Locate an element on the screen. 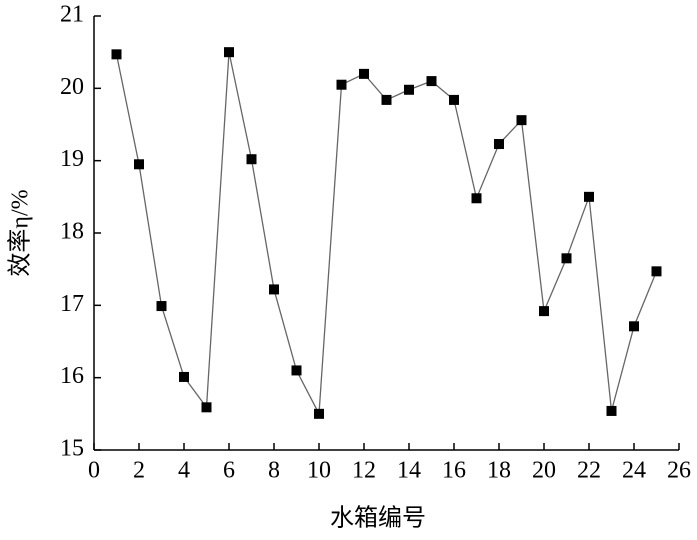 This screenshot has width=697, height=540. x-tick-label: 0 is located at coordinates (94, 471).